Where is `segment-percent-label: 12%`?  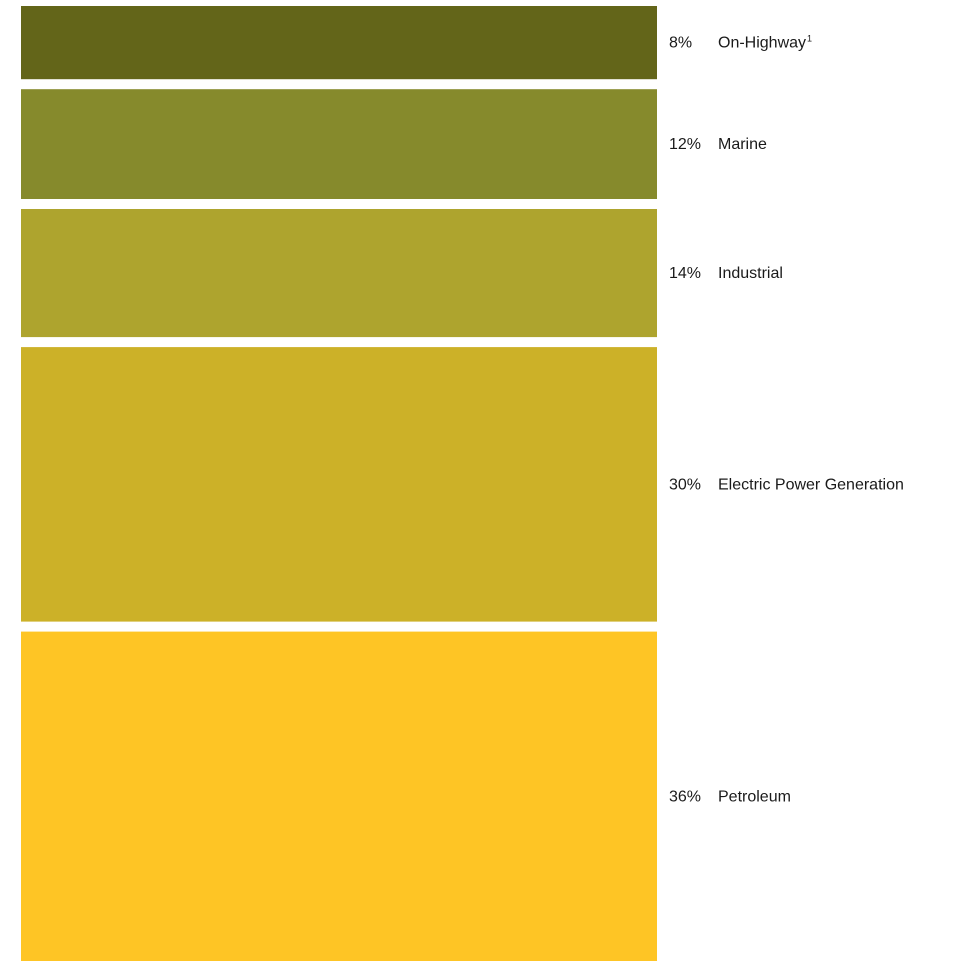 segment-percent-label: 12% is located at coordinates (685, 144).